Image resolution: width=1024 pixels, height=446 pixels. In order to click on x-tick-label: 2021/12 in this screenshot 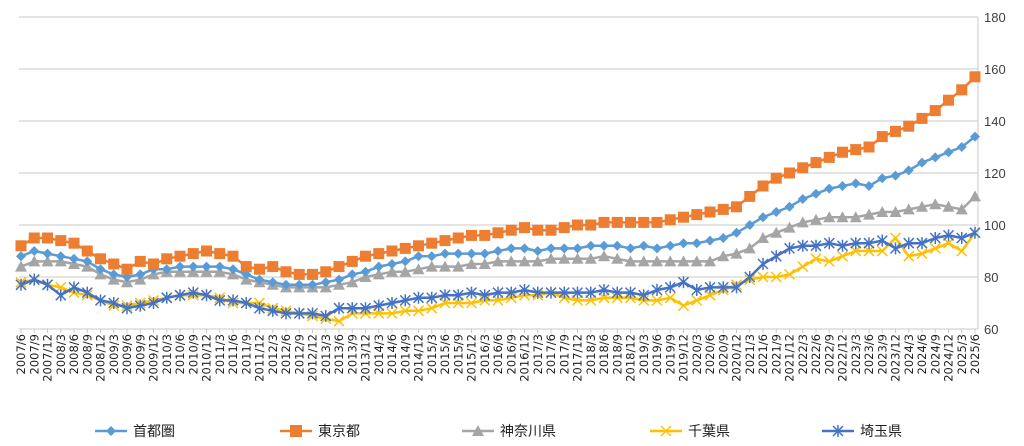, I will do `click(790, 358)`.